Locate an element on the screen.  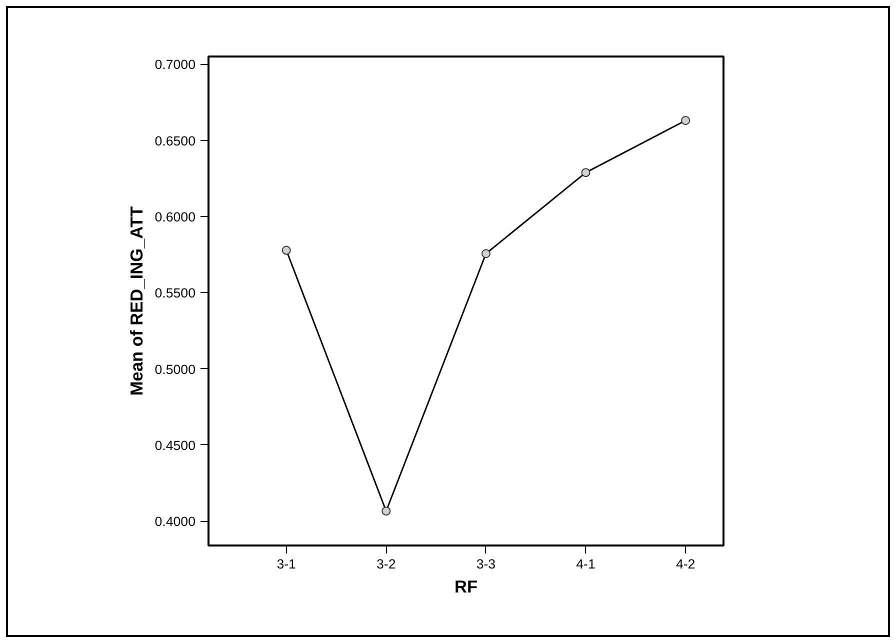
x-tick-label: 4-1 is located at coordinates (586, 564).